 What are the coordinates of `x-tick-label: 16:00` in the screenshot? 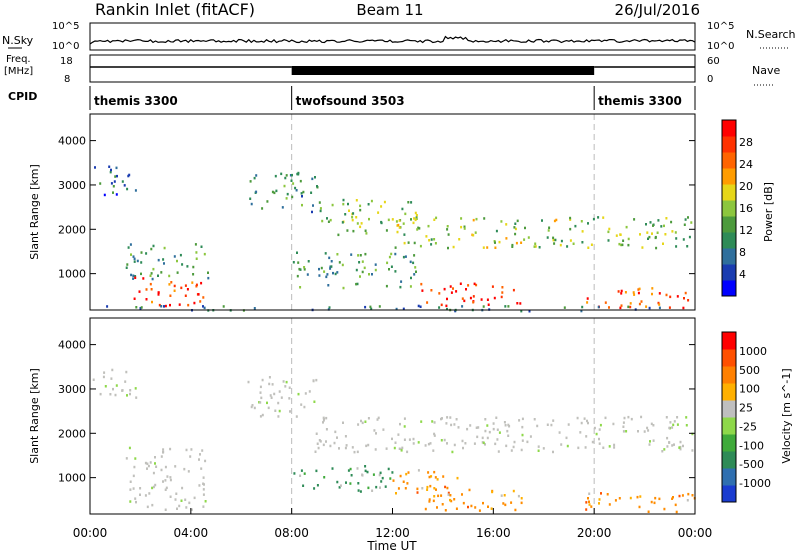 It's located at (493, 533).